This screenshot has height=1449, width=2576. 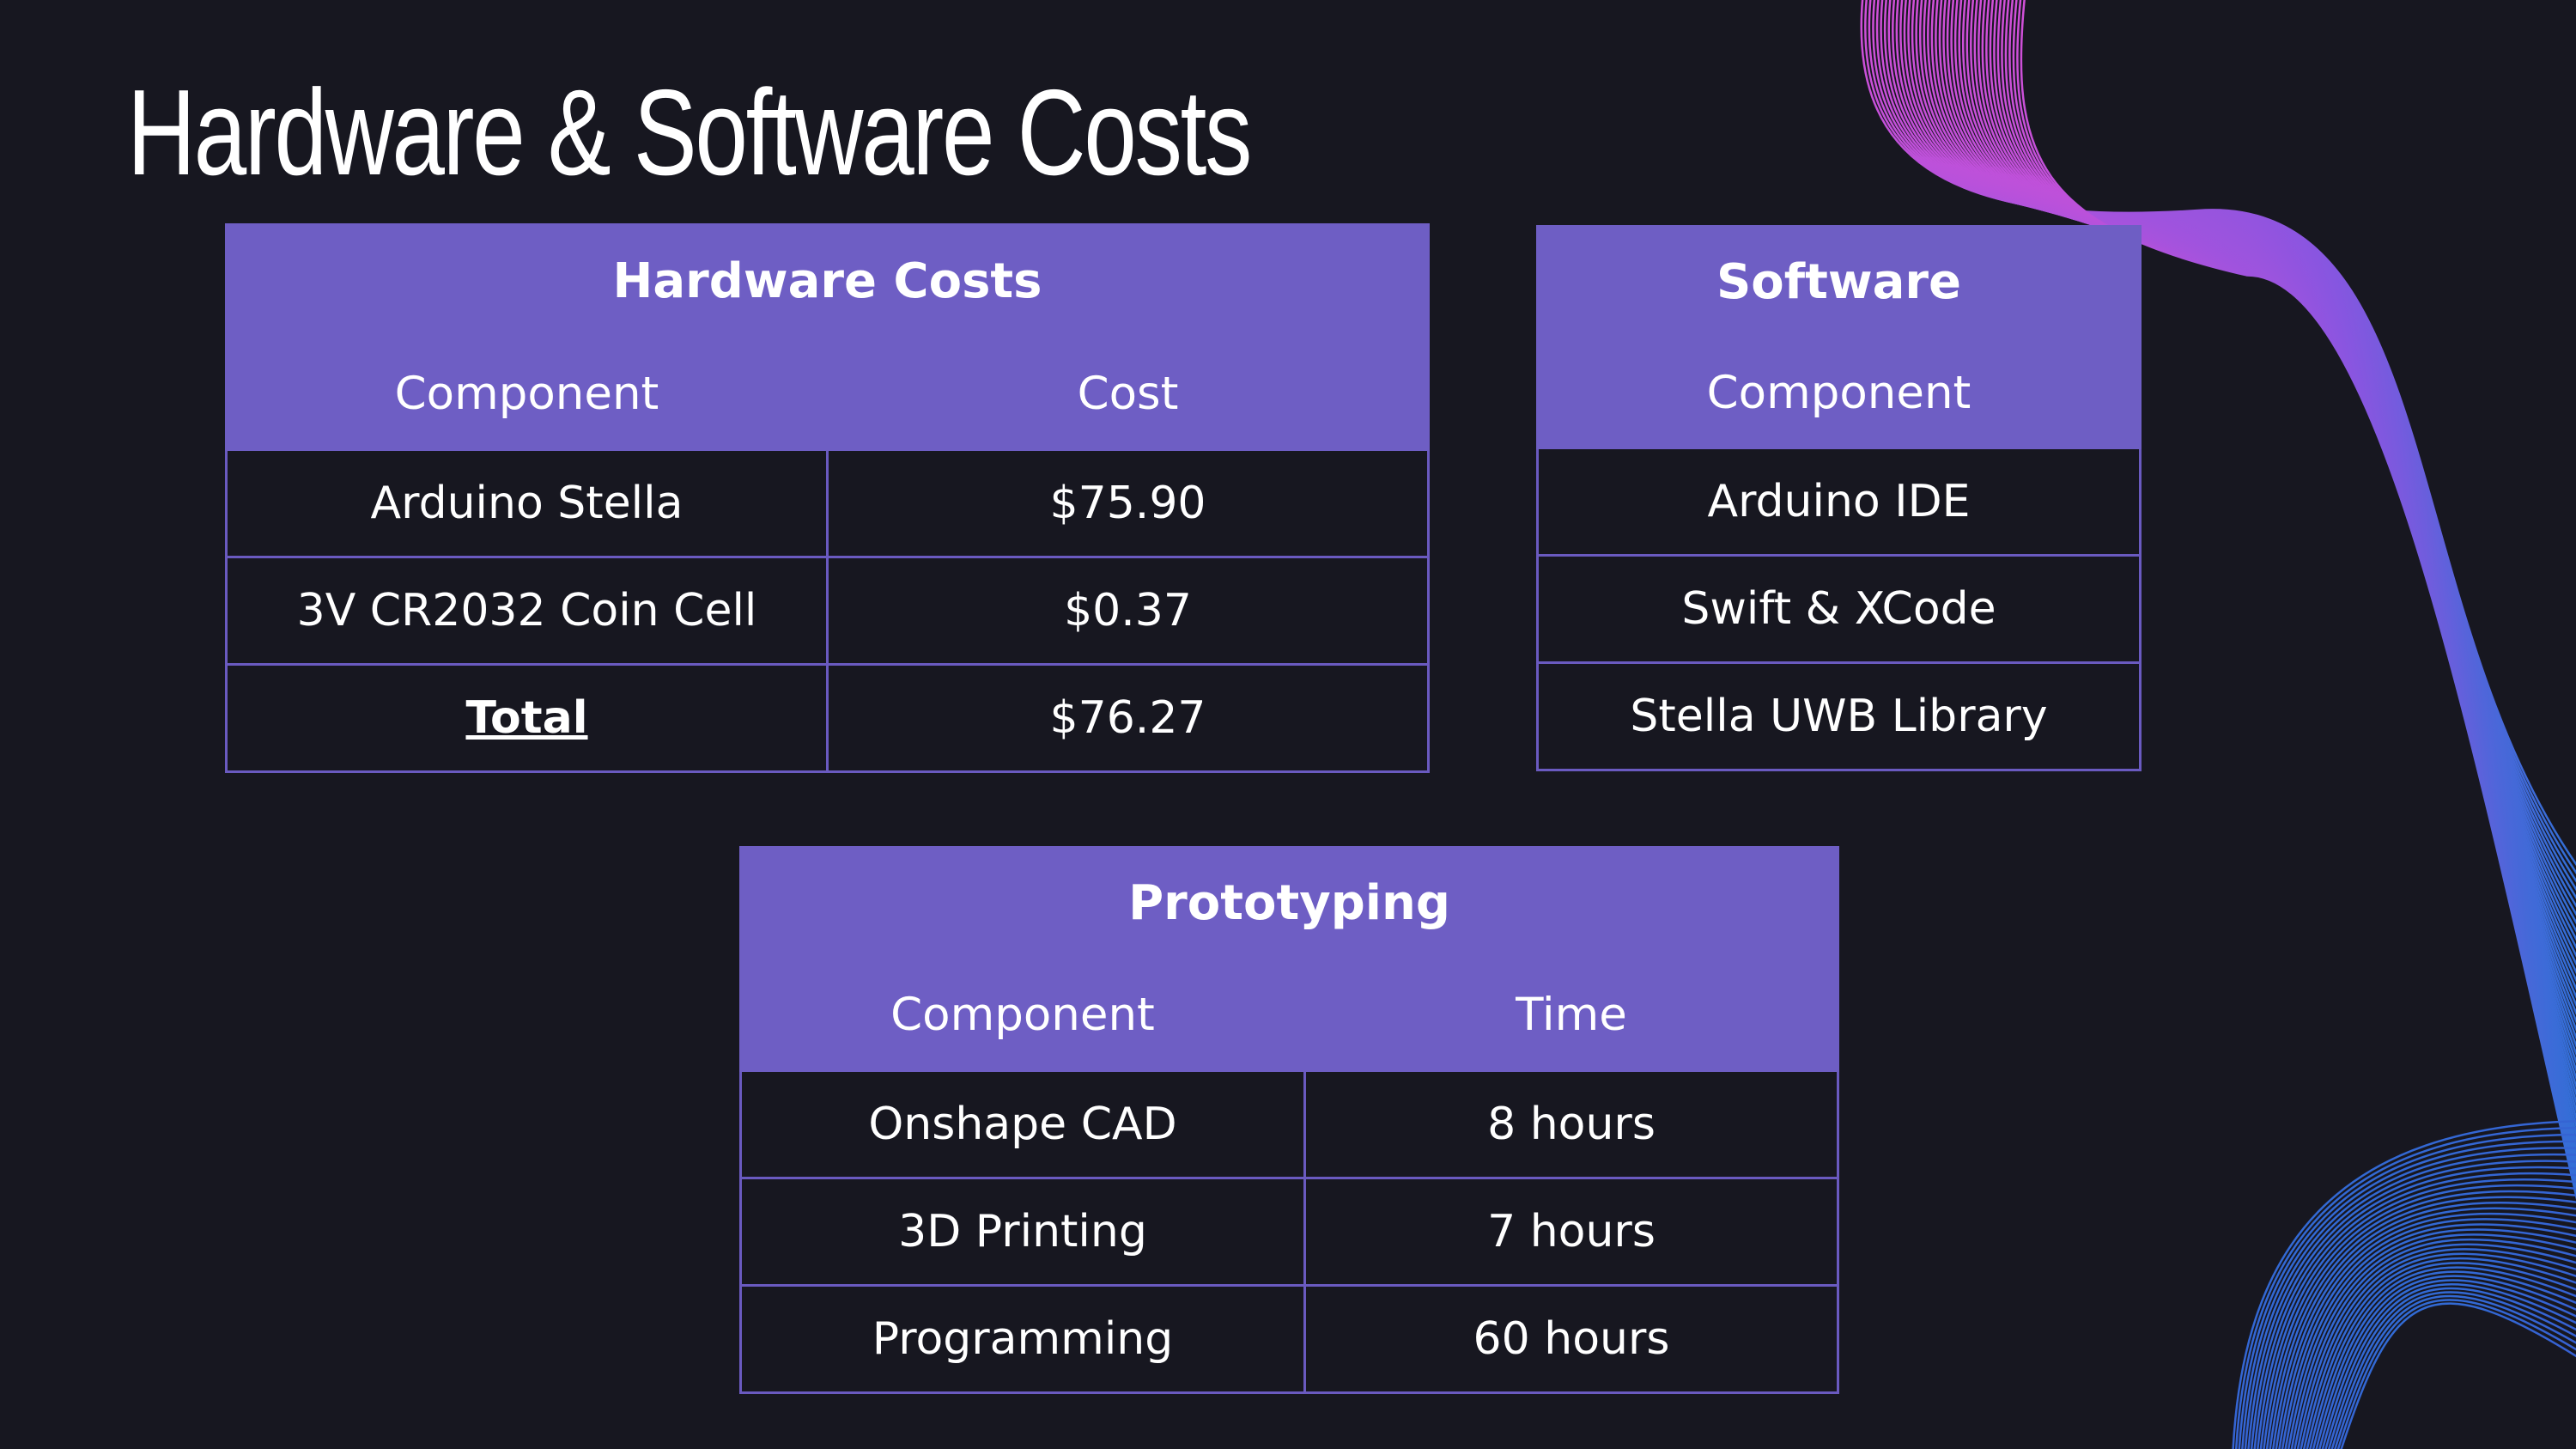 I want to click on table-row: Onshape CAD 8 hours, so click(x=1290, y=1124).